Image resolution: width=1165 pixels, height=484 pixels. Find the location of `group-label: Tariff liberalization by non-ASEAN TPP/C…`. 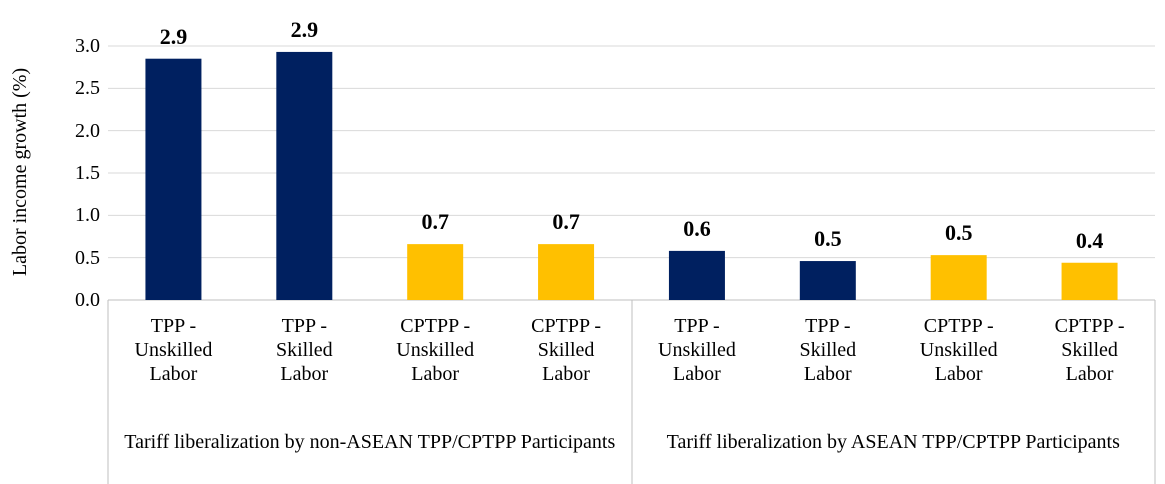

group-label: Tariff liberalization by non-ASEAN TPP/C… is located at coordinates (370, 442).